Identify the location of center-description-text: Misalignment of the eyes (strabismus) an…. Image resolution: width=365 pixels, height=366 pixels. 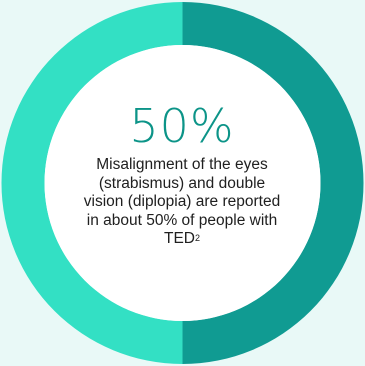
(182, 201).